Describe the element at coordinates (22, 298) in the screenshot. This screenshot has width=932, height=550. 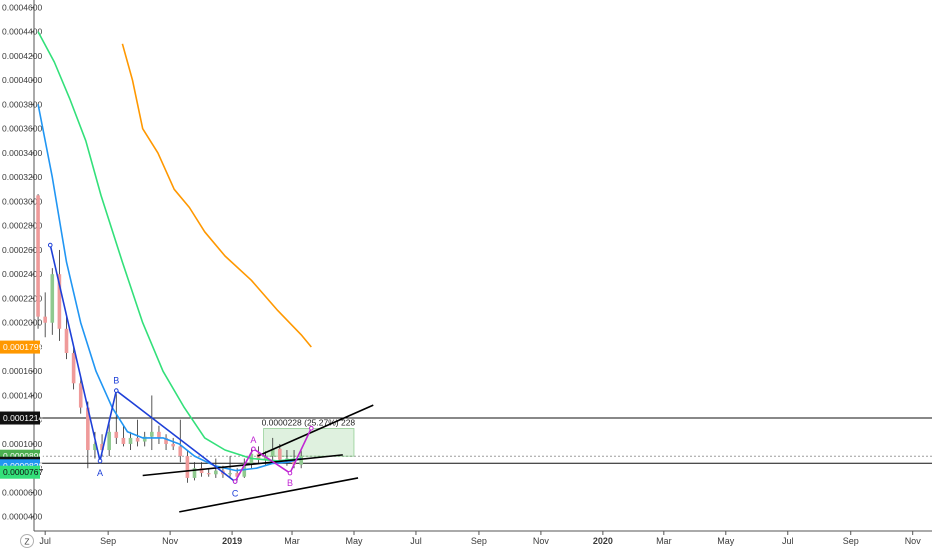
I see `y-tick-label: 0.0002200` at that location.